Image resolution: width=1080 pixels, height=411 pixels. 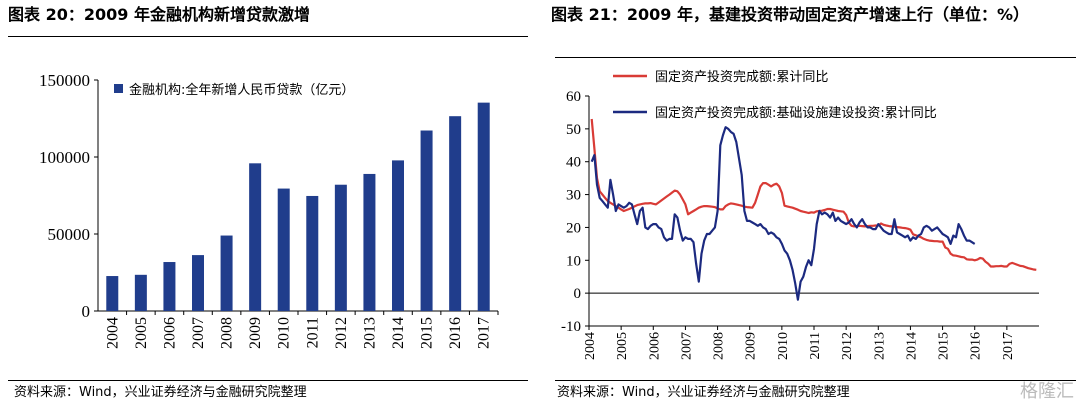 I want to click on y-tick-label: 40, so click(x=573, y=163).